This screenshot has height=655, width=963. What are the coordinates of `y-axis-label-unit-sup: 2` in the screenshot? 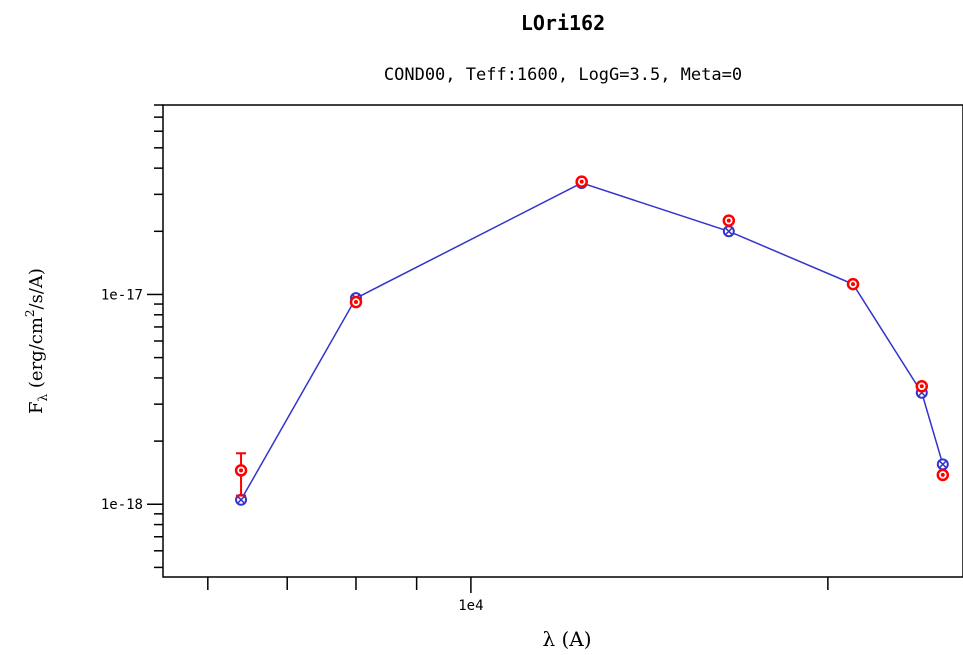 It's located at (30, 313).